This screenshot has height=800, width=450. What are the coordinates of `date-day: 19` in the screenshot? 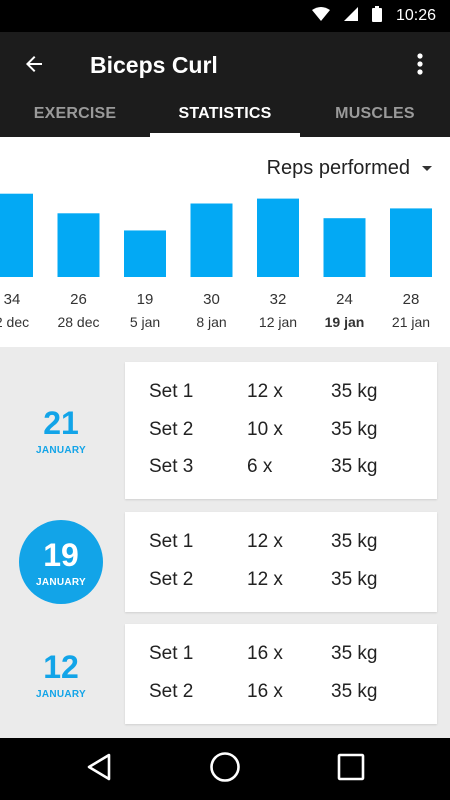 It's located at (61, 554).